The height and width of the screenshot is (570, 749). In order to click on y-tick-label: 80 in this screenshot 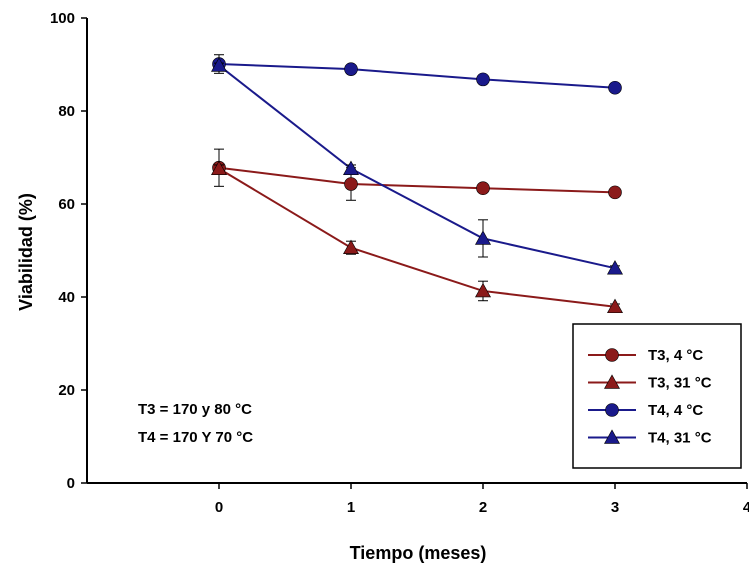, I will do `click(66, 111)`.